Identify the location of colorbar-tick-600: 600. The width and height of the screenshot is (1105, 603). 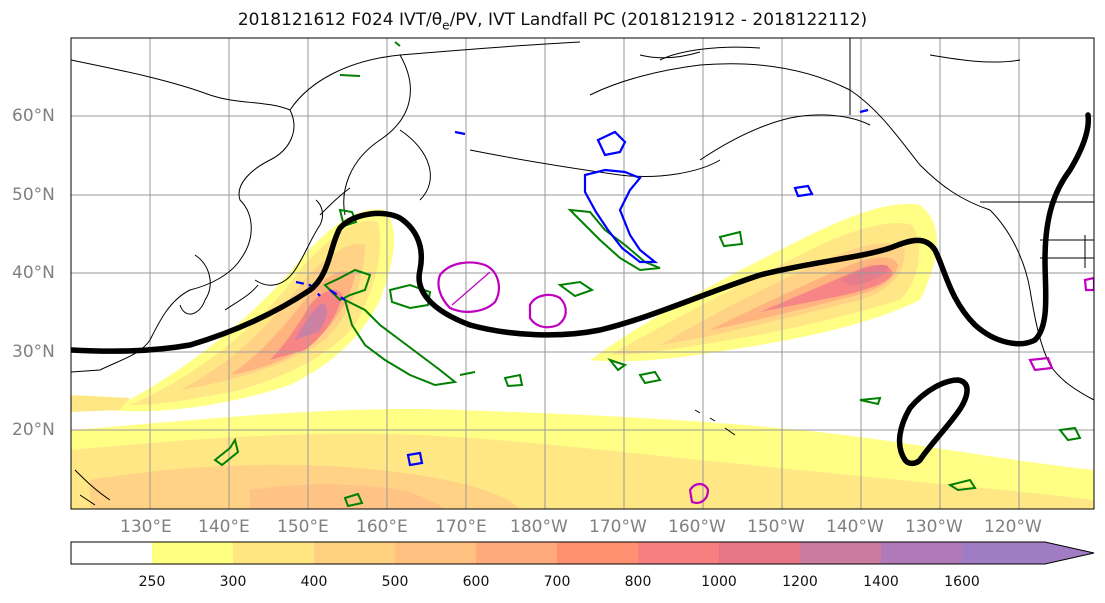
(476, 582).